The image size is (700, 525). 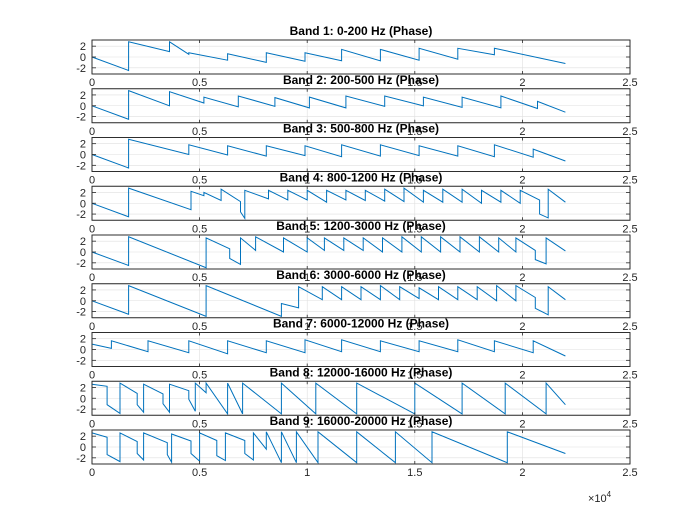 I want to click on subplot-title: Band 2: 200-500 Hz (Phase), so click(x=361, y=80).